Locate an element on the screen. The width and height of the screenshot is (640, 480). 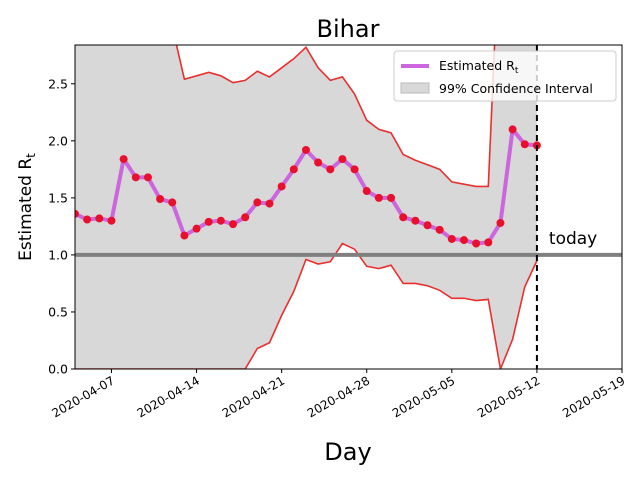
chart-title: Bihar is located at coordinates (348, 29).